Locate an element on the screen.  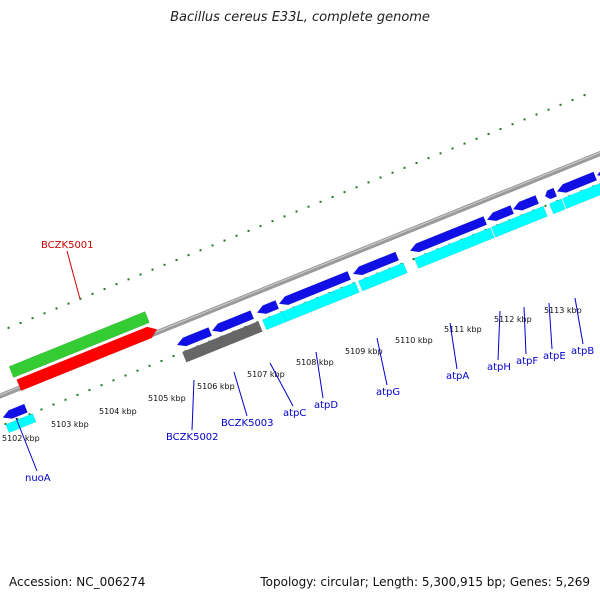
kbp-tick-label: 5109 kbp is located at coordinates (364, 351).